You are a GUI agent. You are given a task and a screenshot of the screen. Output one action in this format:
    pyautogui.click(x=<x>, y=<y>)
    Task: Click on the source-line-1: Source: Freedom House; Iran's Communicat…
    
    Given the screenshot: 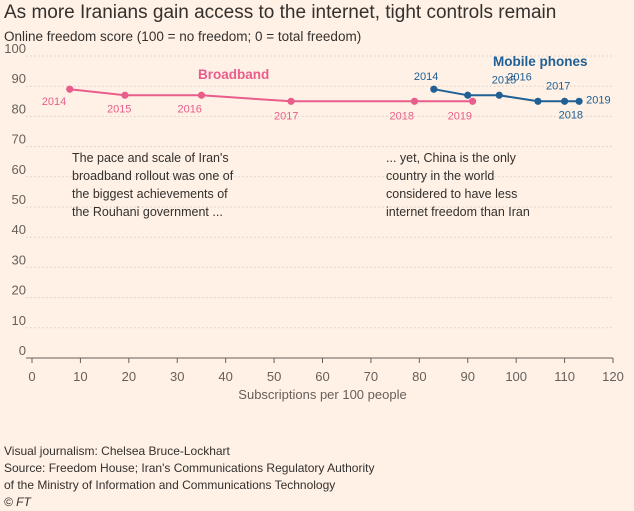 What is the action you would take?
    pyautogui.click(x=189, y=468)
    